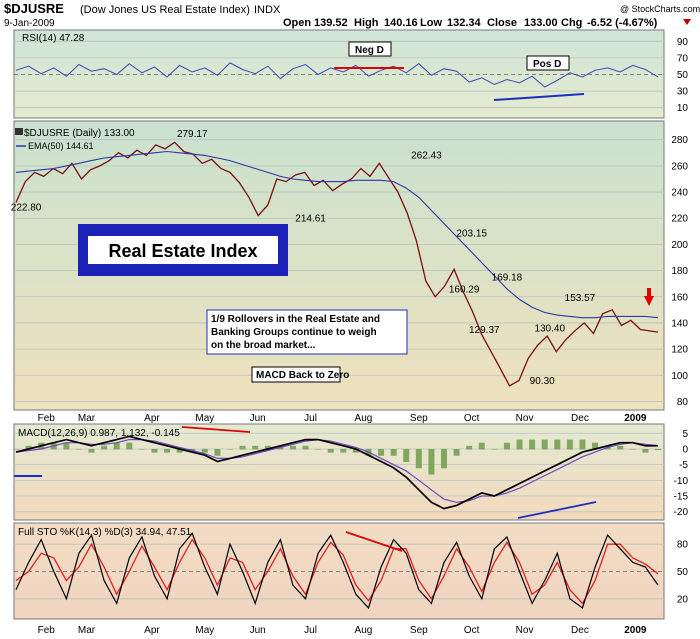 The width and height of the screenshot is (700, 639). What do you see at coordinates (464, 23) in the screenshot?
I see `low-value: 132.34` at bounding box center [464, 23].